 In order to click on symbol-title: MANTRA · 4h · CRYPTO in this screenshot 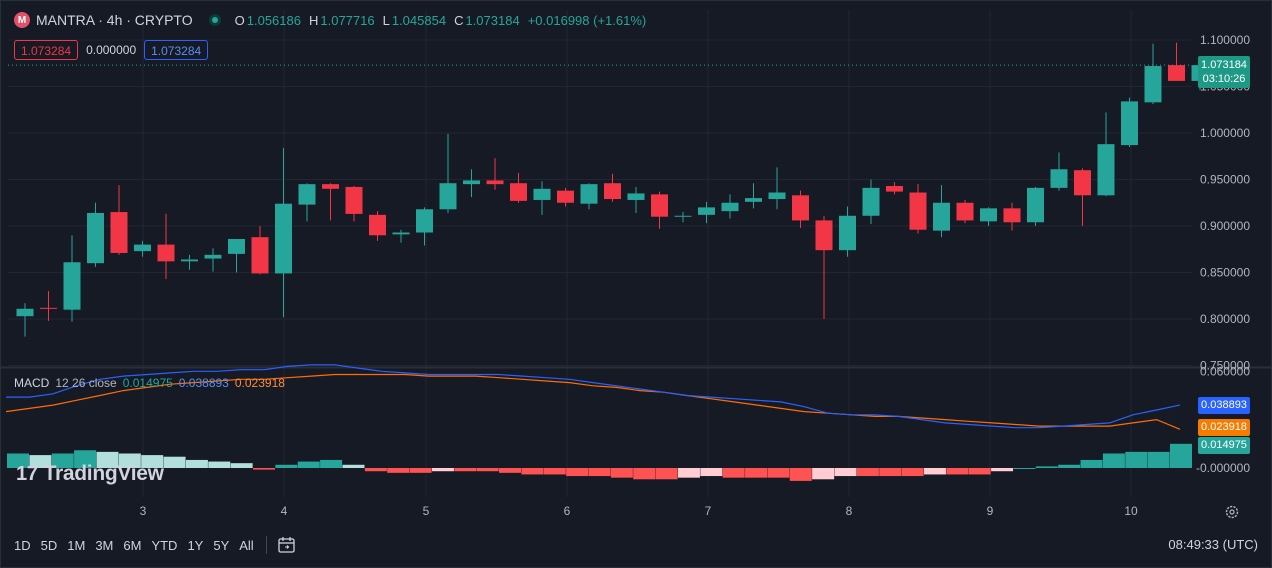, I will do `click(114, 20)`.